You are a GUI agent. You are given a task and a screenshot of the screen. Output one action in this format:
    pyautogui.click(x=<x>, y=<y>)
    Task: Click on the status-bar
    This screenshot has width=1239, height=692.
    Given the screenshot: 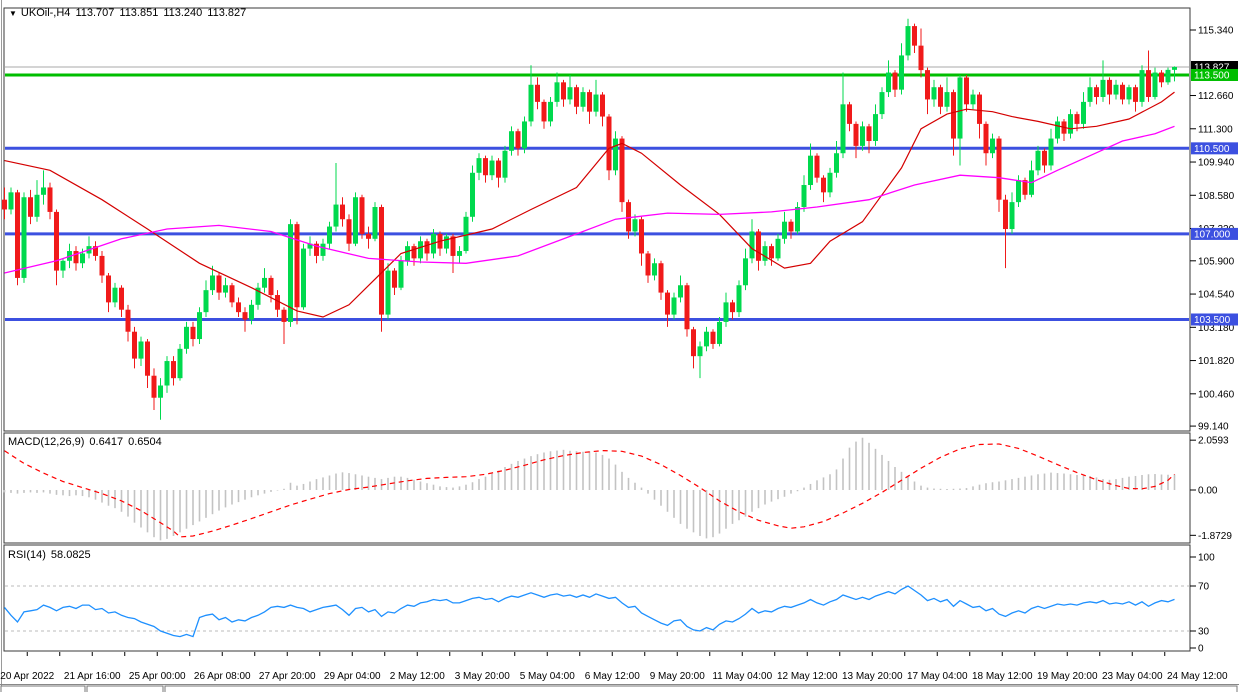 What is the action you would take?
    pyautogui.click(x=619, y=688)
    